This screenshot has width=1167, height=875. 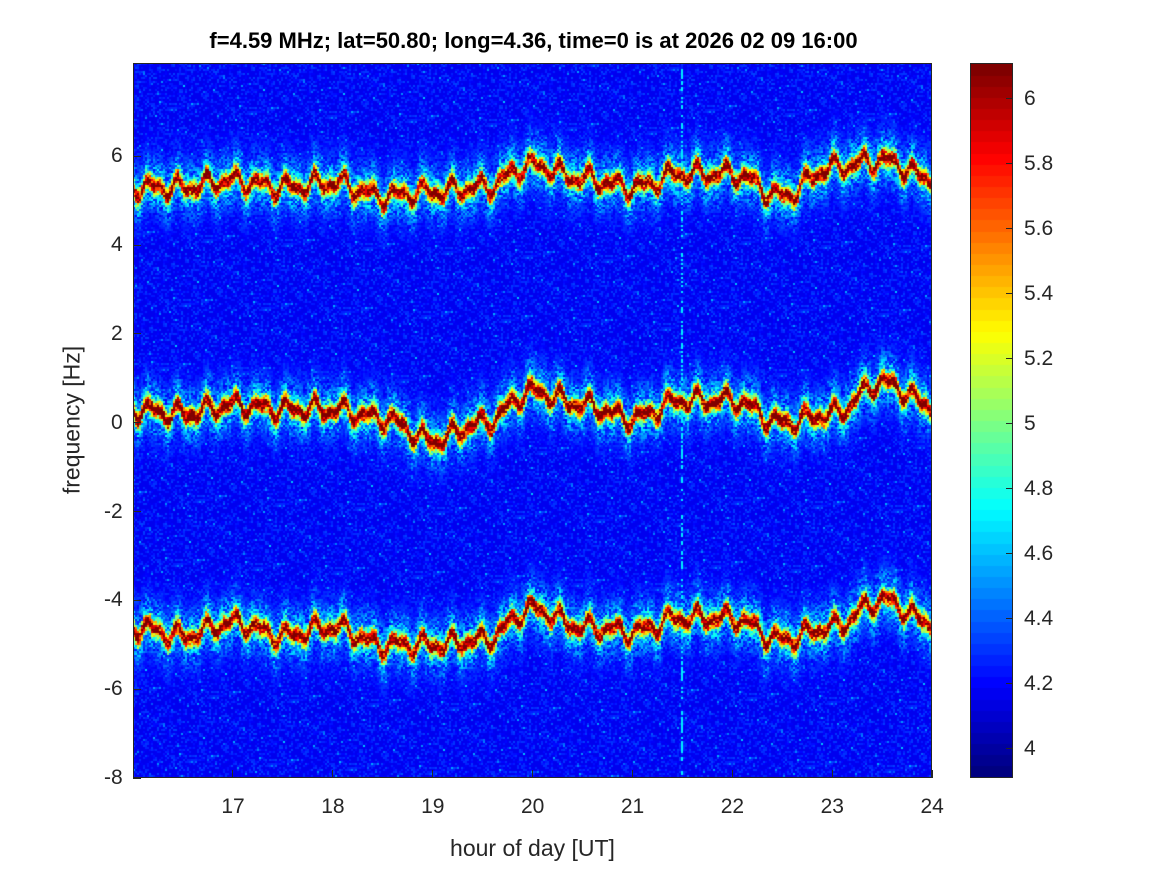 What do you see at coordinates (113, 600) in the screenshot?
I see `y-tick-label: -4` at bounding box center [113, 600].